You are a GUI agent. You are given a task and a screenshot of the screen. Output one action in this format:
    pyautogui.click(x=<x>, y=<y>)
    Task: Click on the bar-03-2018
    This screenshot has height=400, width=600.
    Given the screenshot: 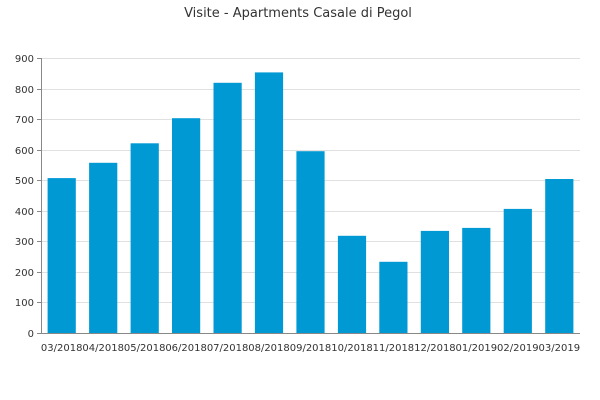 What is the action you would take?
    pyautogui.click(x=61, y=255)
    